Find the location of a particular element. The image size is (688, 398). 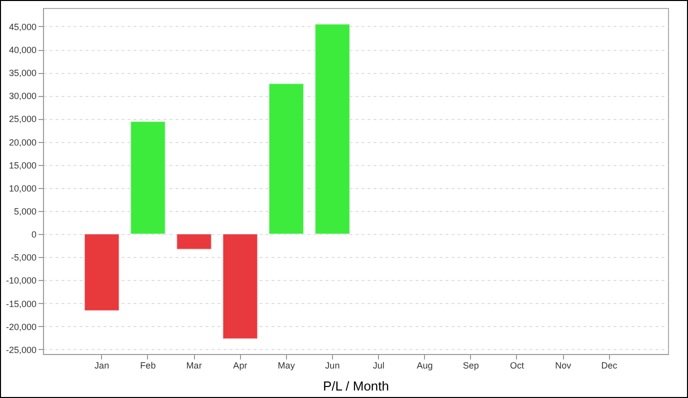

x-tick-label: Mar is located at coordinates (194, 365).